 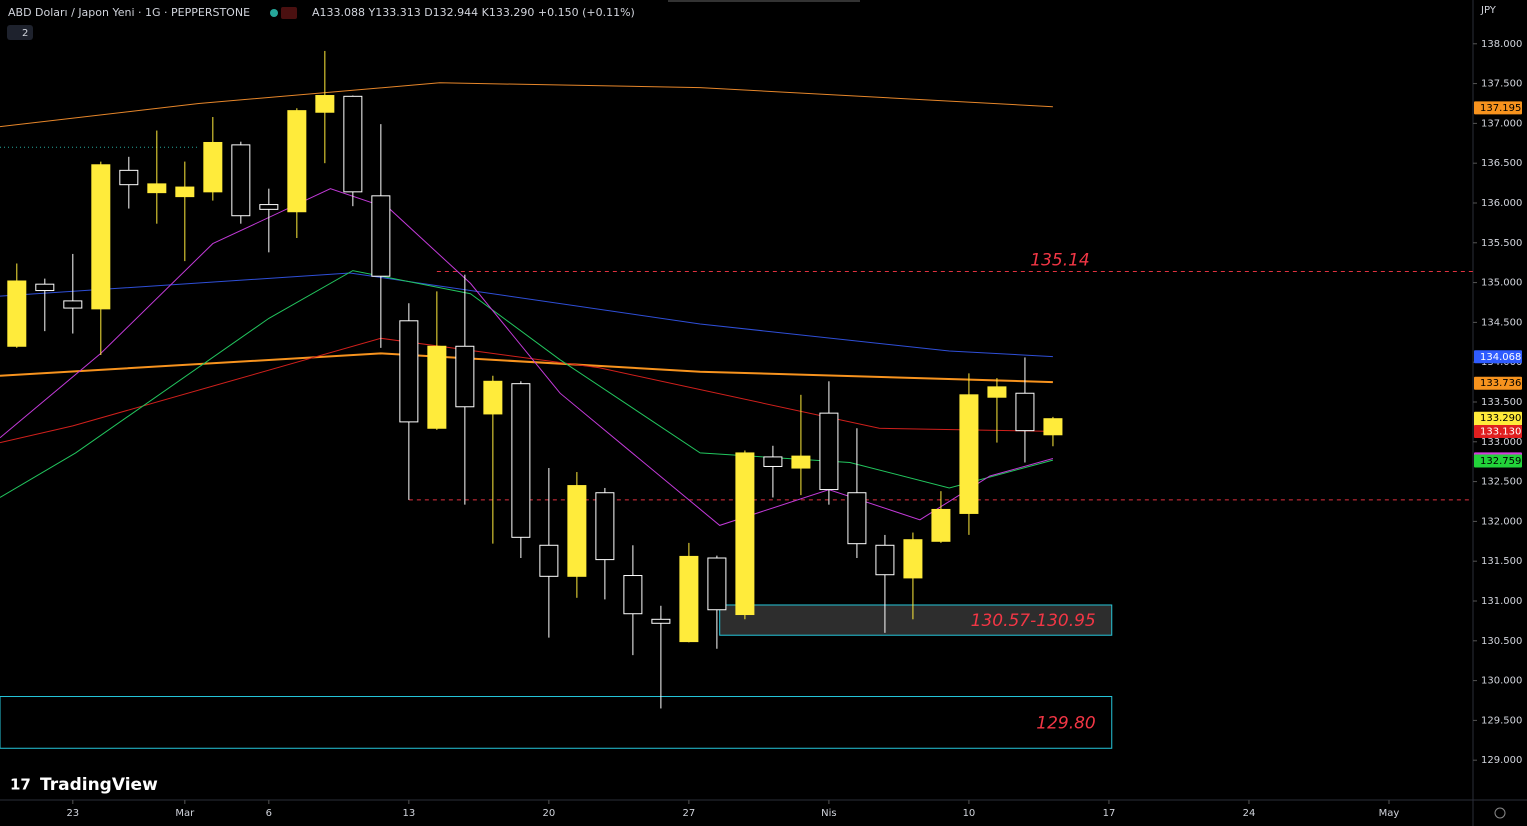 What do you see at coordinates (72, 813) in the screenshot?
I see `x-tick-label: 23` at bounding box center [72, 813].